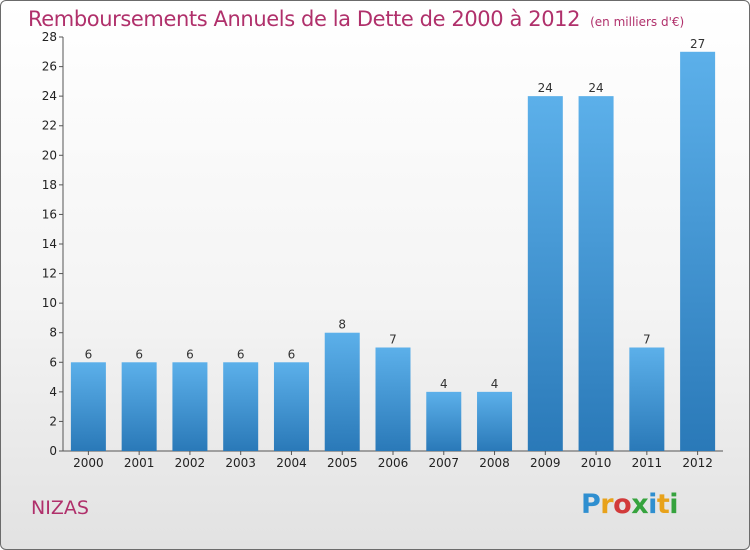 This screenshot has height=550, width=750. Describe the element at coordinates (444, 421) in the screenshot. I see `bar-2007` at that location.